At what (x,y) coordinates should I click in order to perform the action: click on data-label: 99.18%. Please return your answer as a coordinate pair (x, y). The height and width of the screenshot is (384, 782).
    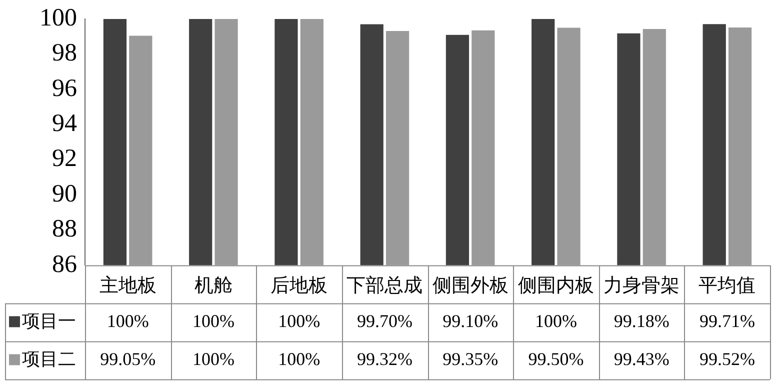
    Looking at the image, I should click on (642, 320).